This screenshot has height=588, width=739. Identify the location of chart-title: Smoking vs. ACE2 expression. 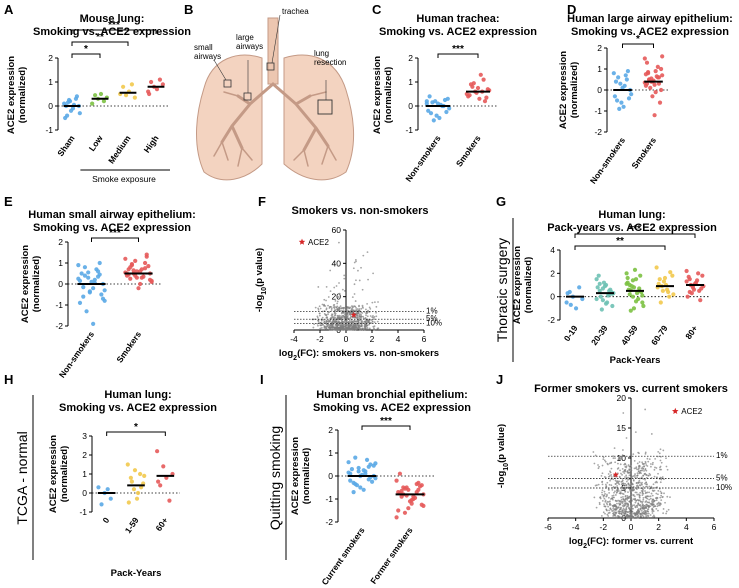
(650, 32).